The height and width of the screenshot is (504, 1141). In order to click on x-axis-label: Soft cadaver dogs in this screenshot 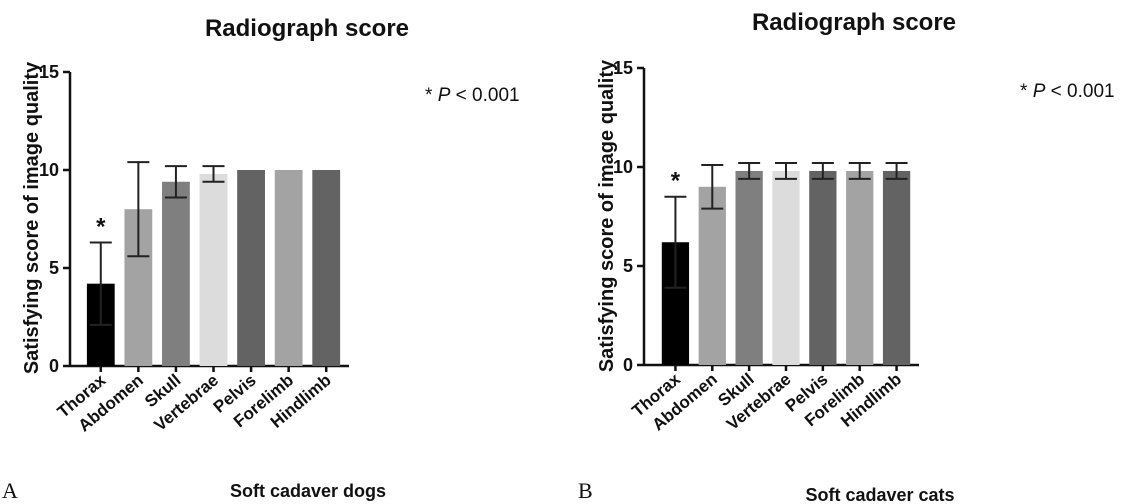, I will do `click(308, 491)`.